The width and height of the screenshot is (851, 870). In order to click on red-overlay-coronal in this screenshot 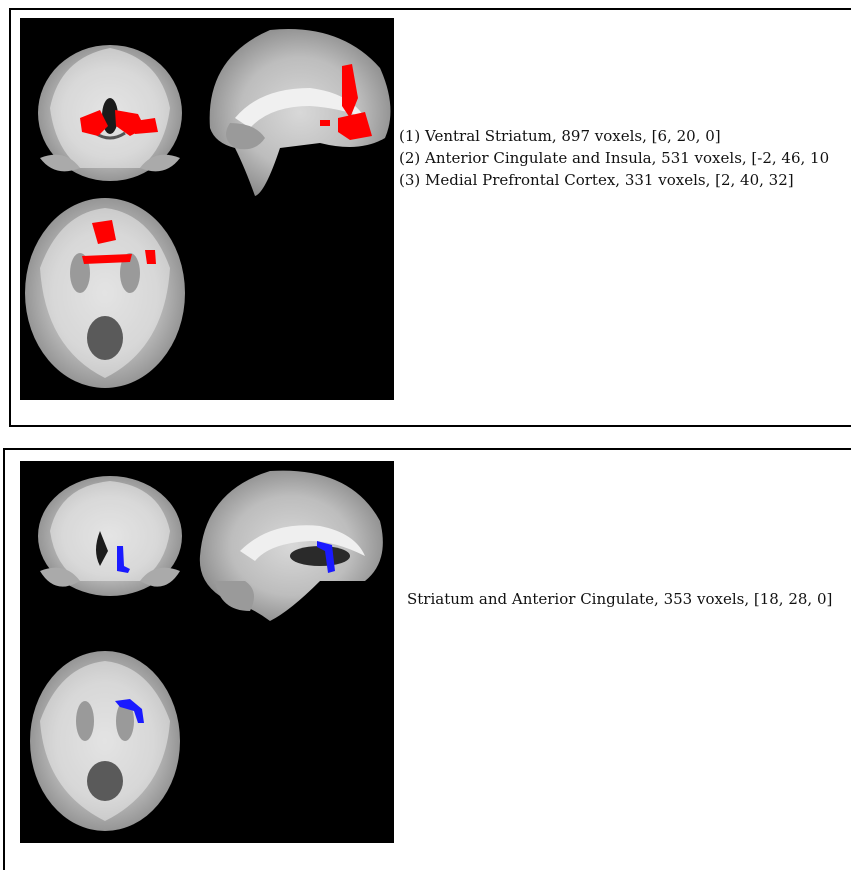, I will do `click(119, 123)`.